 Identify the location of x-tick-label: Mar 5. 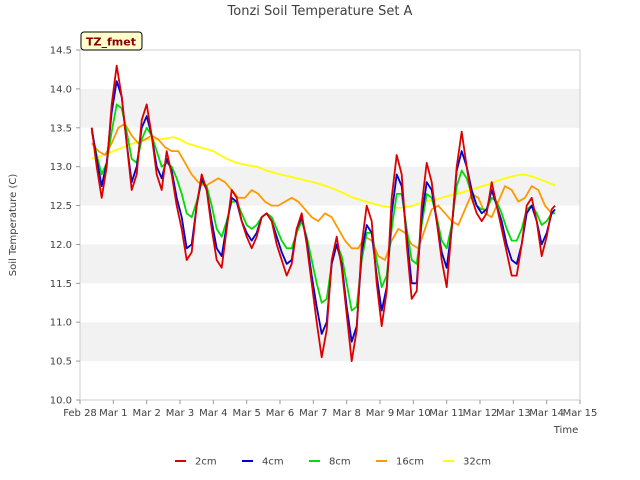
(246, 413).